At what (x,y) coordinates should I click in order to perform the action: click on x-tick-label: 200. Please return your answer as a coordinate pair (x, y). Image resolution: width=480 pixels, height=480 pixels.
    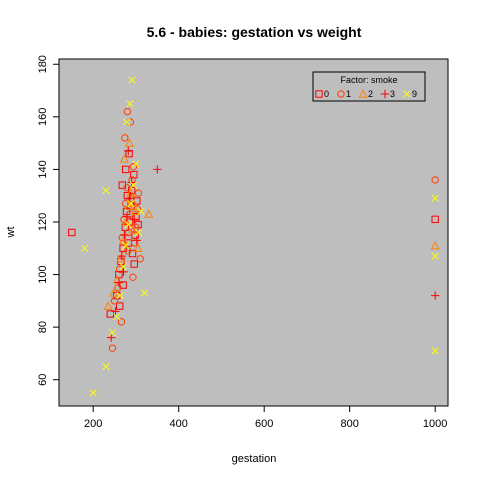
    Looking at the image, I should click on (93, 424).